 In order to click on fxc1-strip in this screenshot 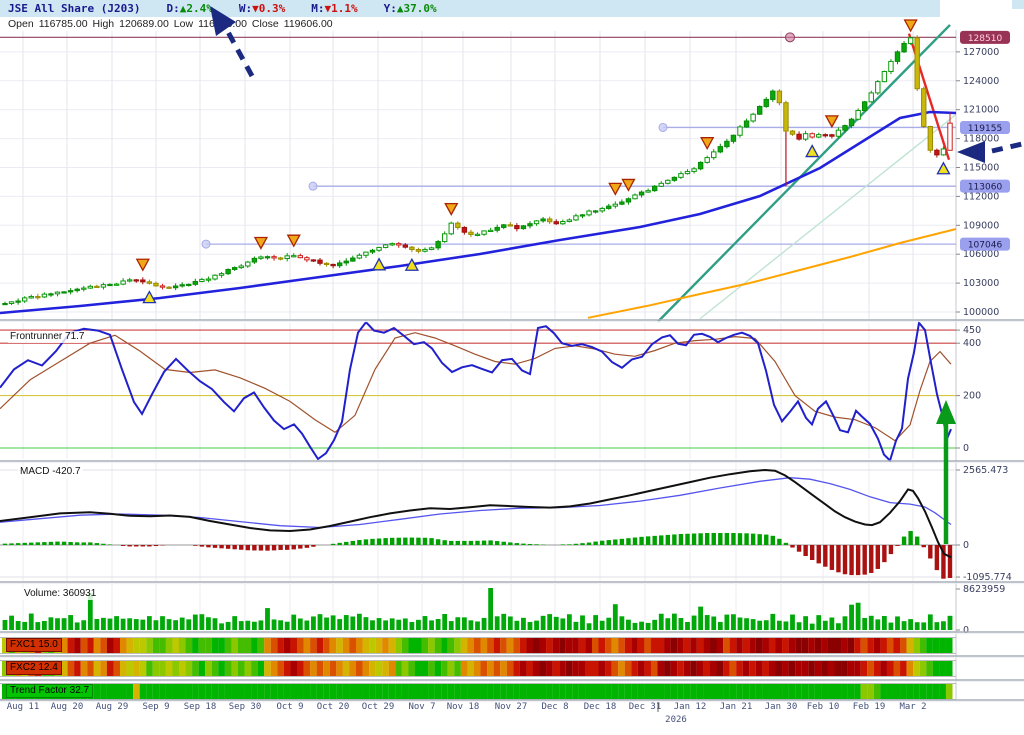, I will do `click(478, 645)`.